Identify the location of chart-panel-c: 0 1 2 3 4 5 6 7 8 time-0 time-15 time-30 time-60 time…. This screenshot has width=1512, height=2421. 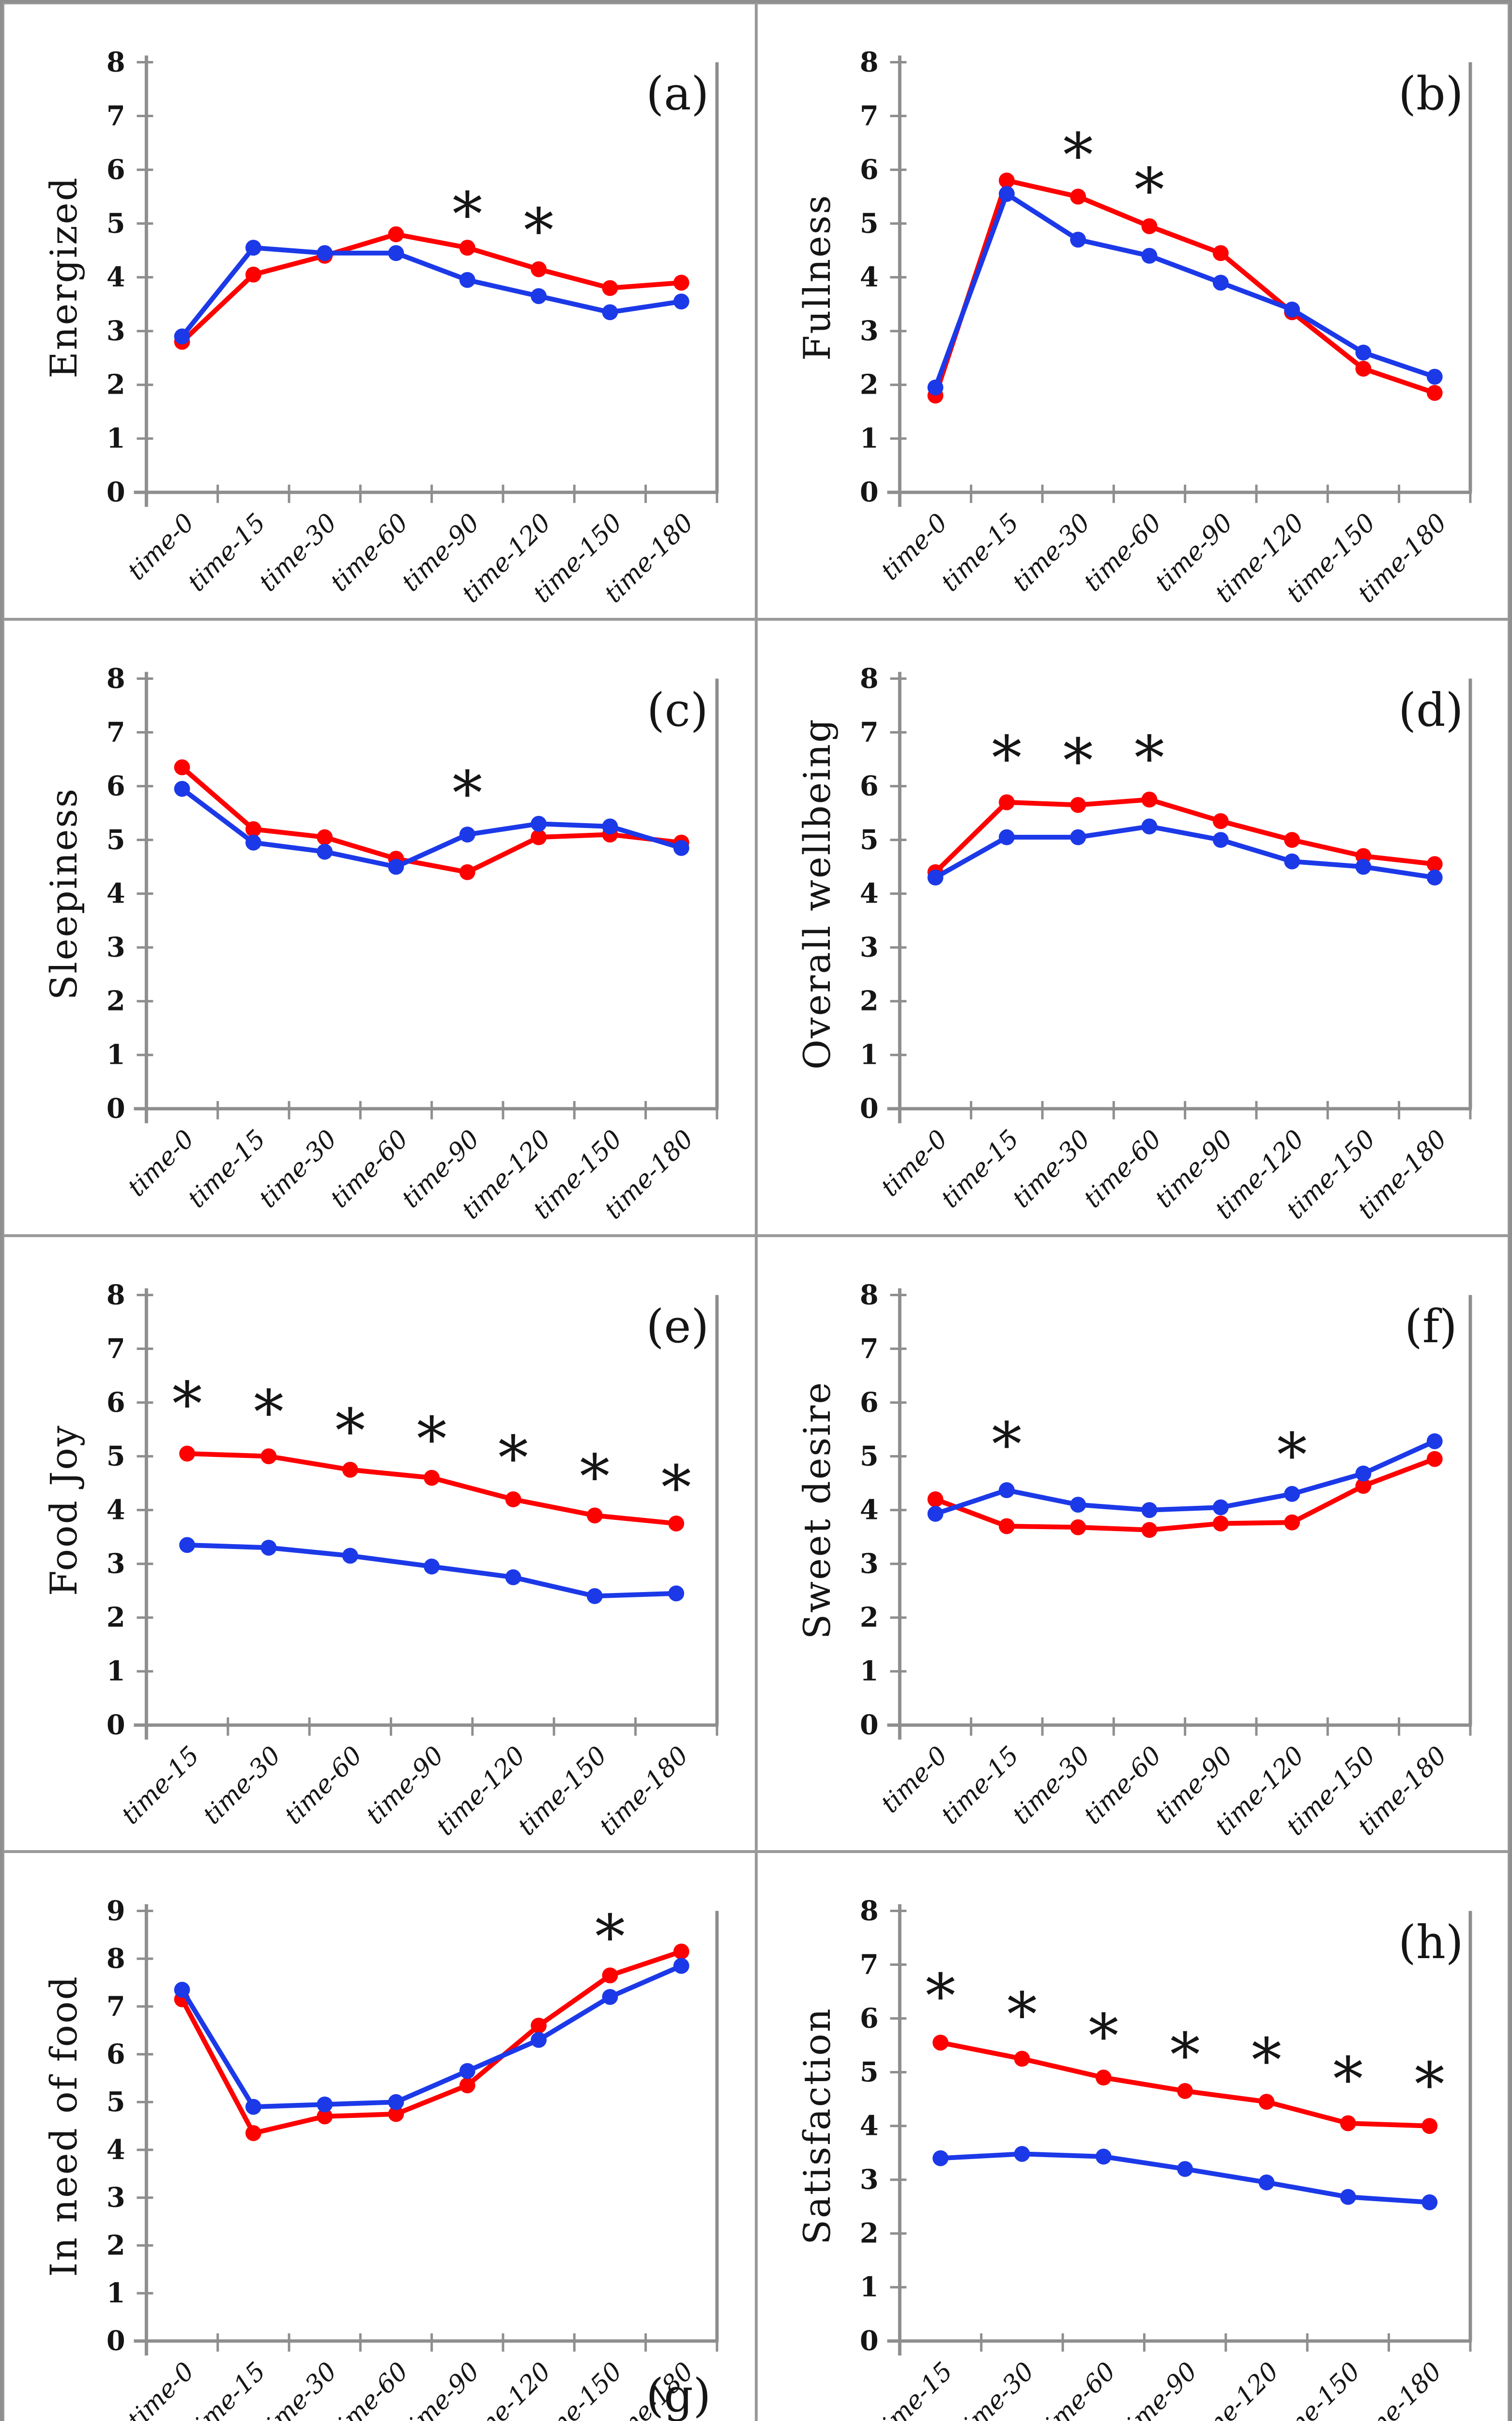
(379, 927).